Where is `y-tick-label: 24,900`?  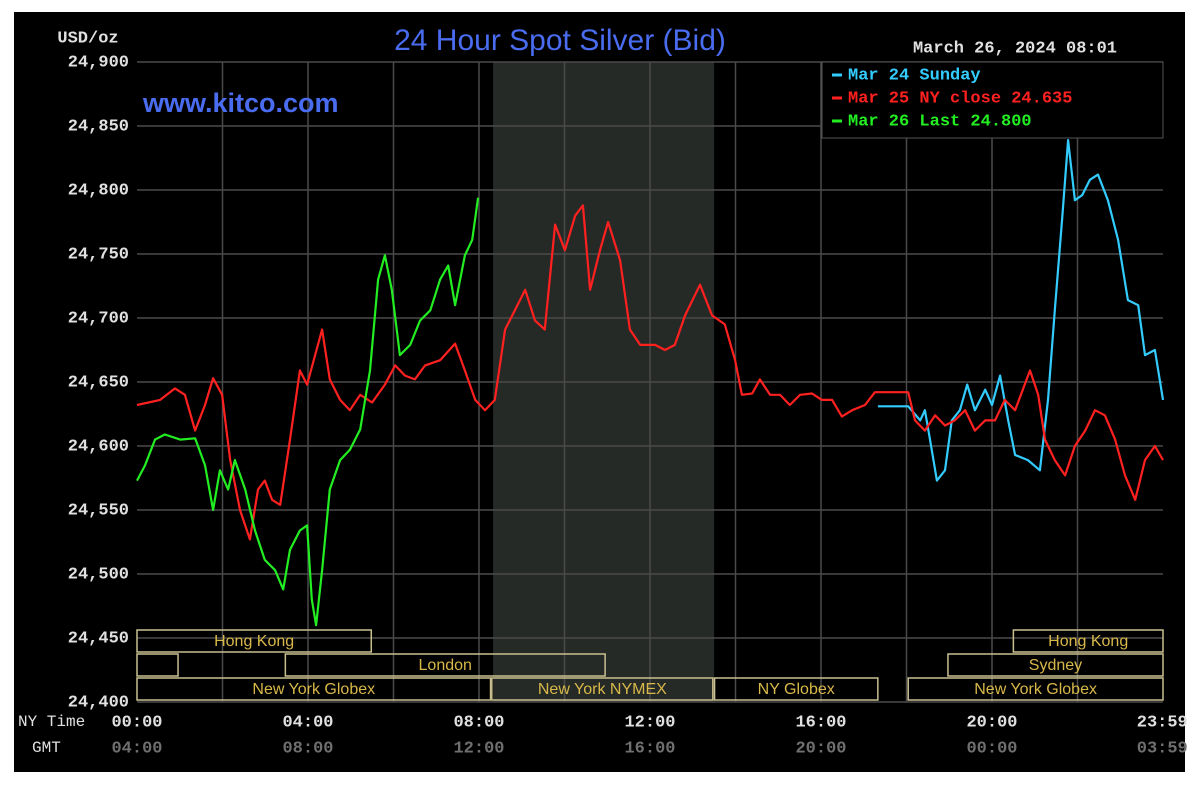
y-tick-label: 24,900 is located at coordinates (98, 62).